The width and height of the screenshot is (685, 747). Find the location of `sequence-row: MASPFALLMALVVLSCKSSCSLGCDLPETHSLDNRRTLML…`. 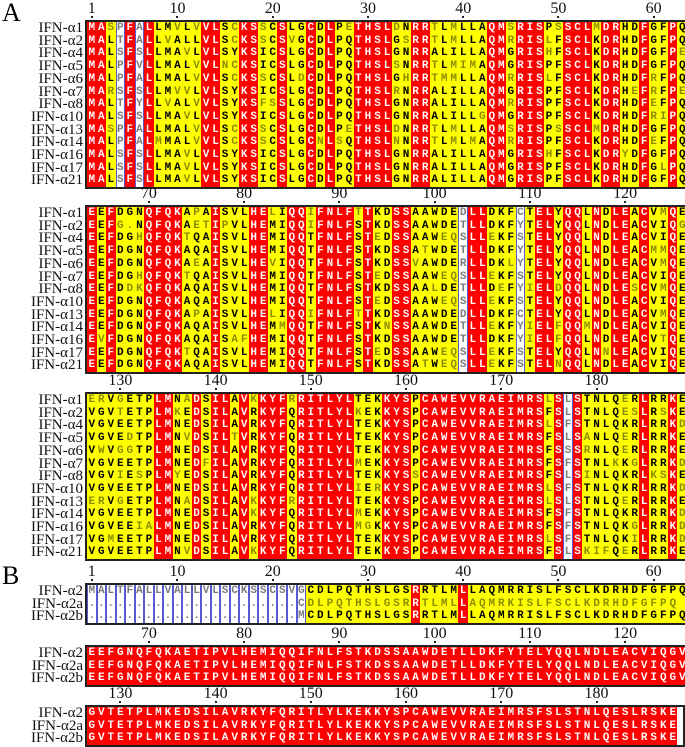

sequence-row: MASPFALLMALVVLSCKSSCSLGCDLPETHSLDNRRTLML… is located at coordinates (386, 129).